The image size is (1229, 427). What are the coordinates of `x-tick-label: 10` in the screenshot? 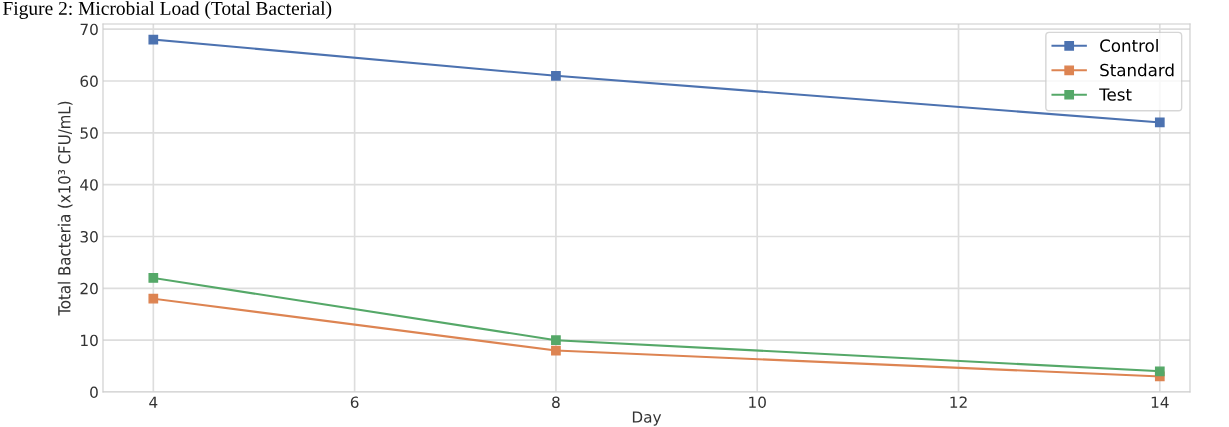 It's located at (757, 402).